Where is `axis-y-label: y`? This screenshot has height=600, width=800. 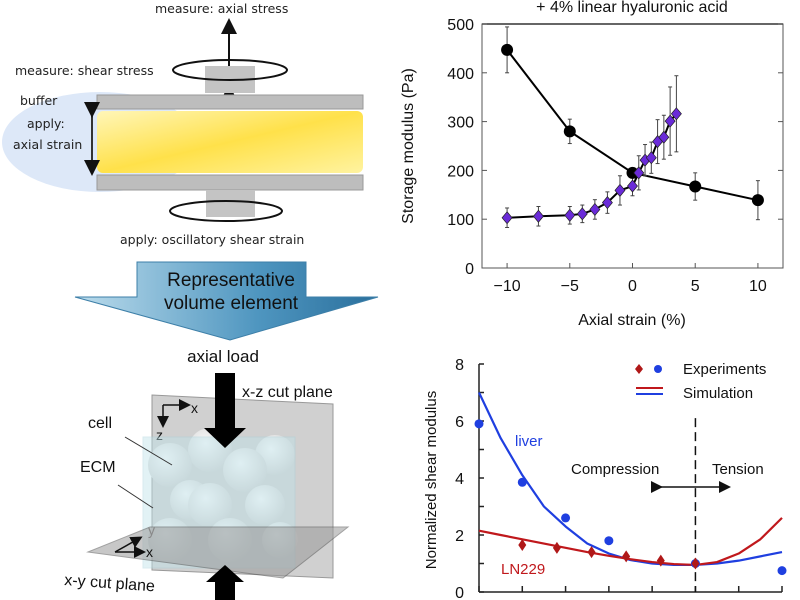 axis-y-label: y is located at coordinates (151, 530).